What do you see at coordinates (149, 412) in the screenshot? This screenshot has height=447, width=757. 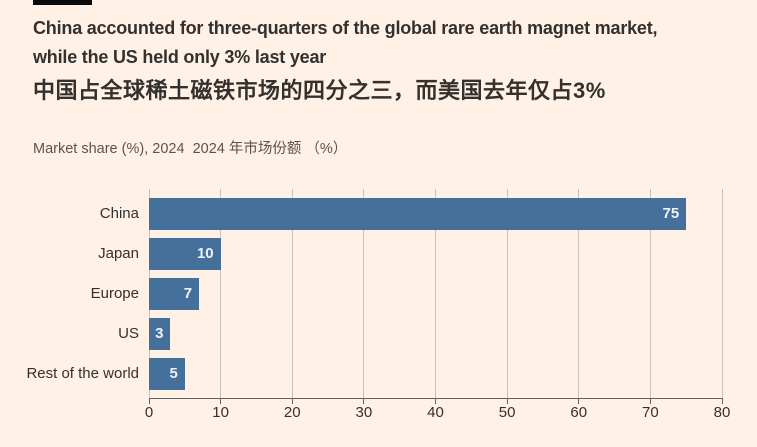 I see `tick-label-0: 0` at bounding box center [149, 412].